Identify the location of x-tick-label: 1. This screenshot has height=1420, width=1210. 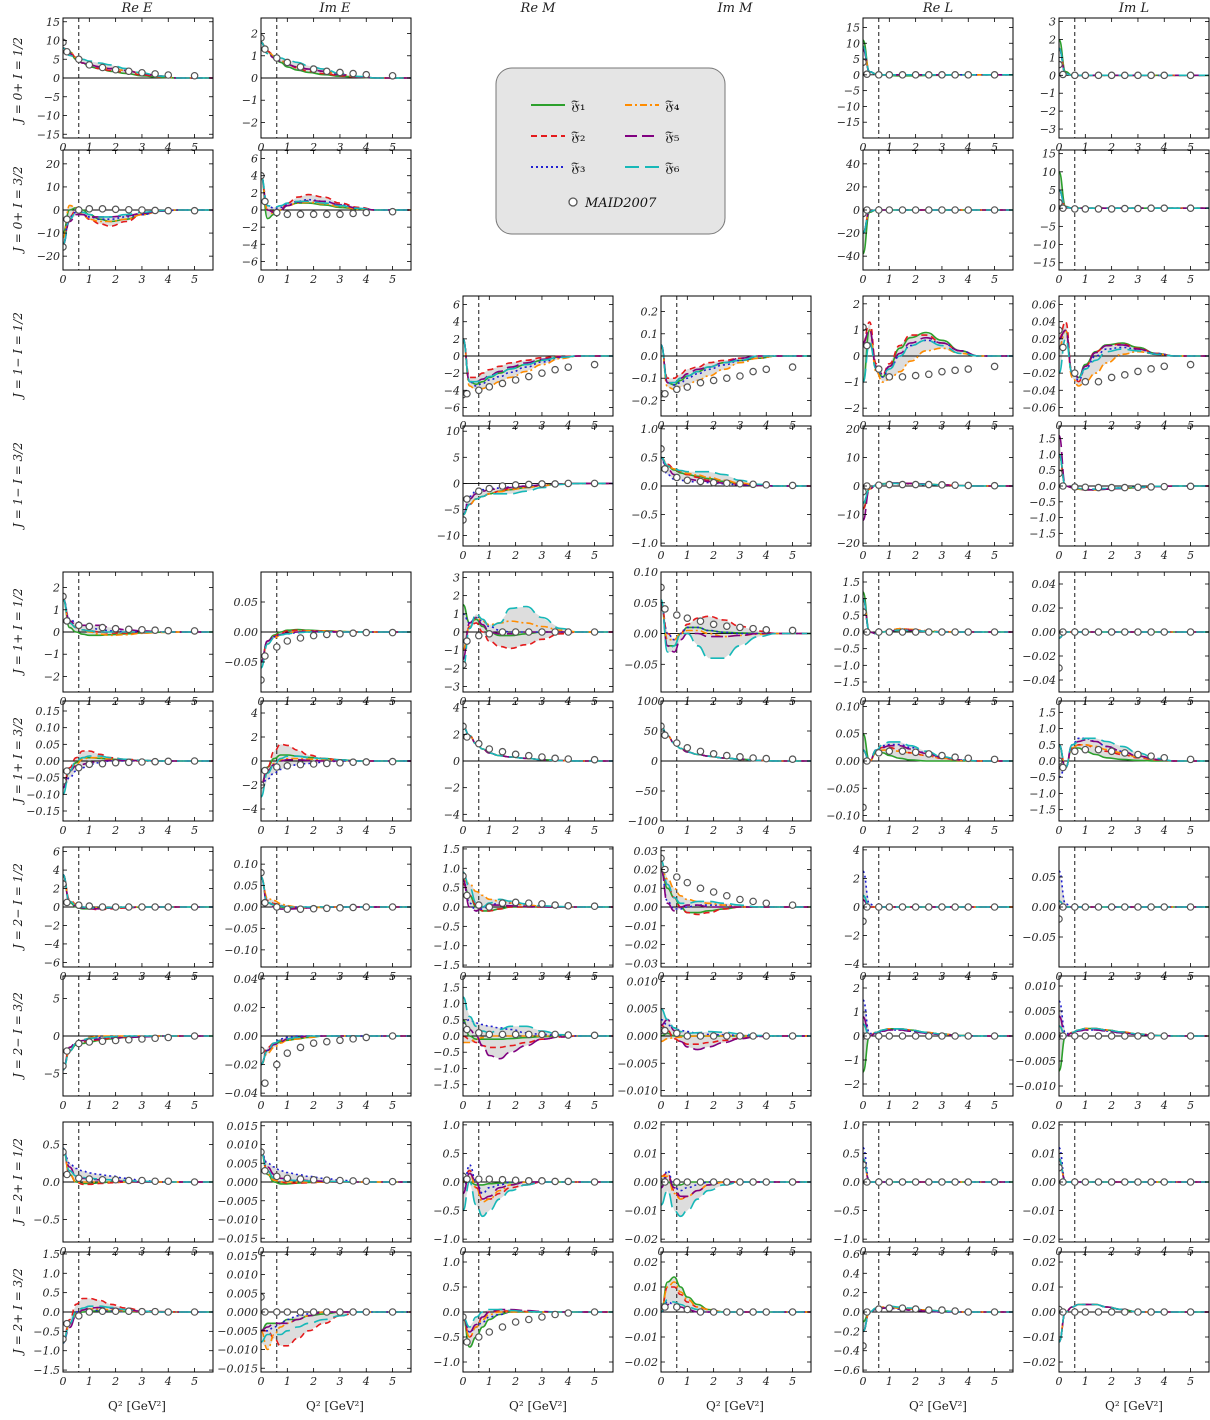
(89, 1105).